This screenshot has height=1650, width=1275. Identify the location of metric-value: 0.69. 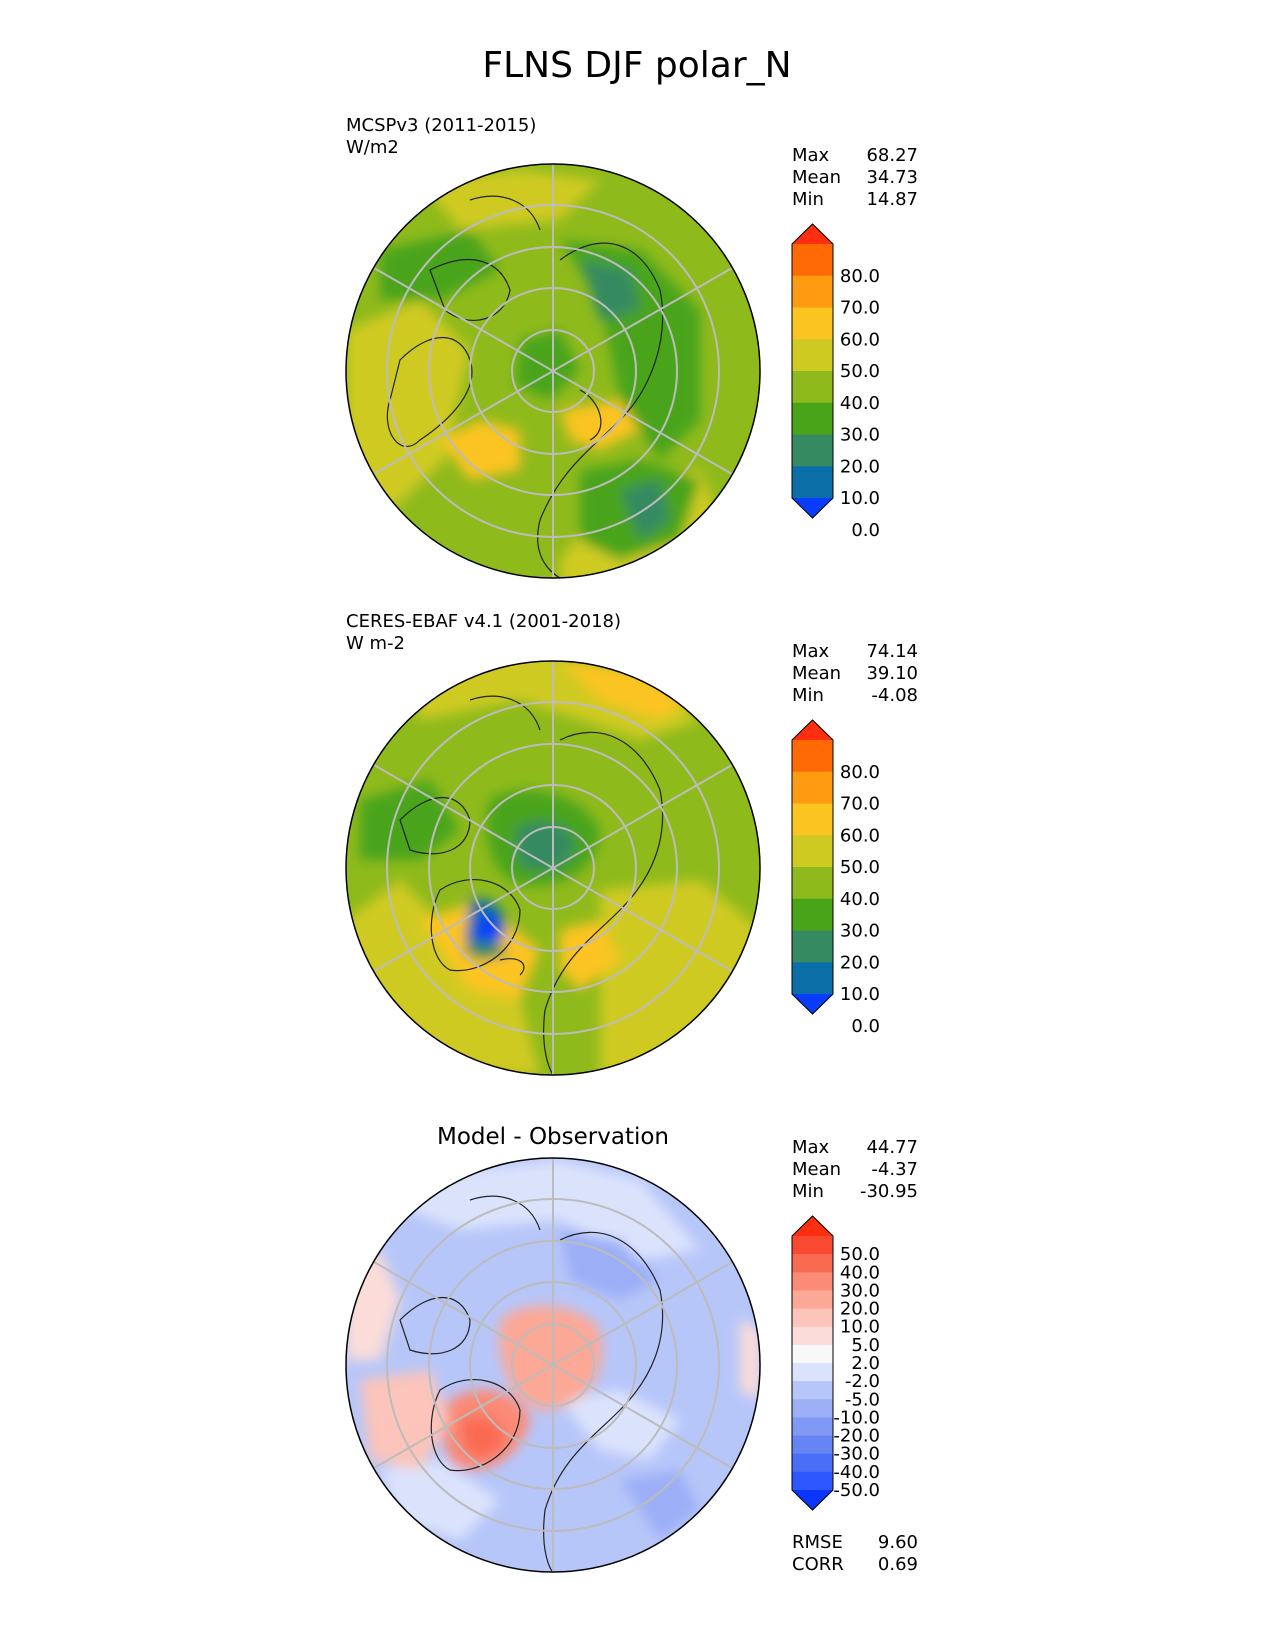
(898, 1564).